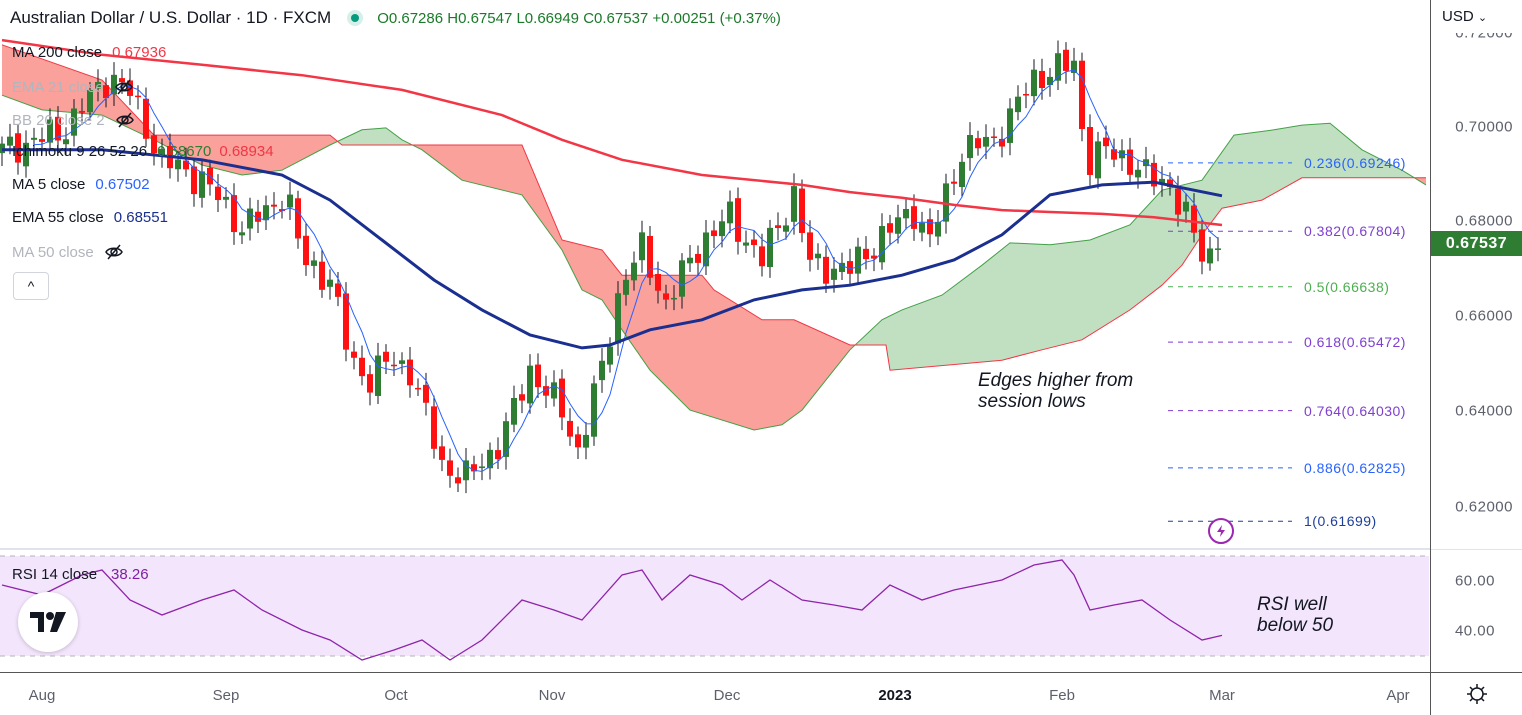  I want to click on legend-ichimoku: Ichimoku 9 26 52 26 0.68670 0.68934, so click(143, 151).